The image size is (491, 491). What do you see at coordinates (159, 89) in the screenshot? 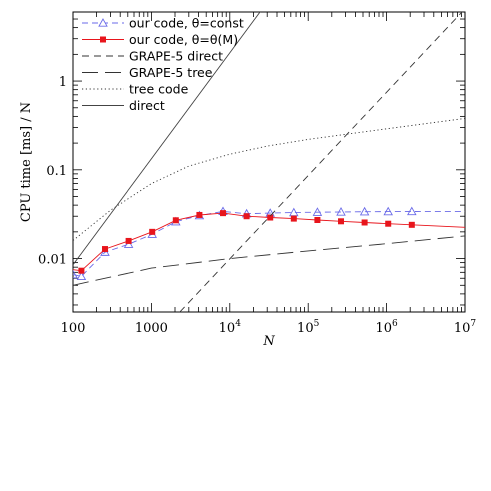
I see `legend-label-4: tree code` at bounding box center [159, 89].